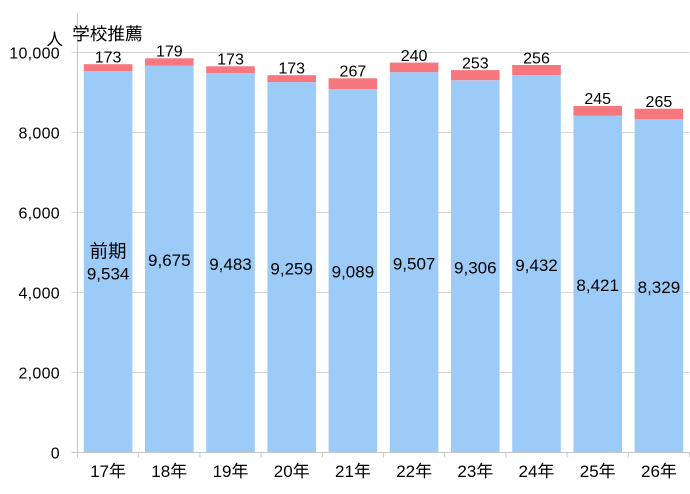 This screenshot has width=690, height=494. What do you see at coordinates (230, 264) in the screenshot?
I see `svg-text: 9,483` at bounding box center [230, 264].